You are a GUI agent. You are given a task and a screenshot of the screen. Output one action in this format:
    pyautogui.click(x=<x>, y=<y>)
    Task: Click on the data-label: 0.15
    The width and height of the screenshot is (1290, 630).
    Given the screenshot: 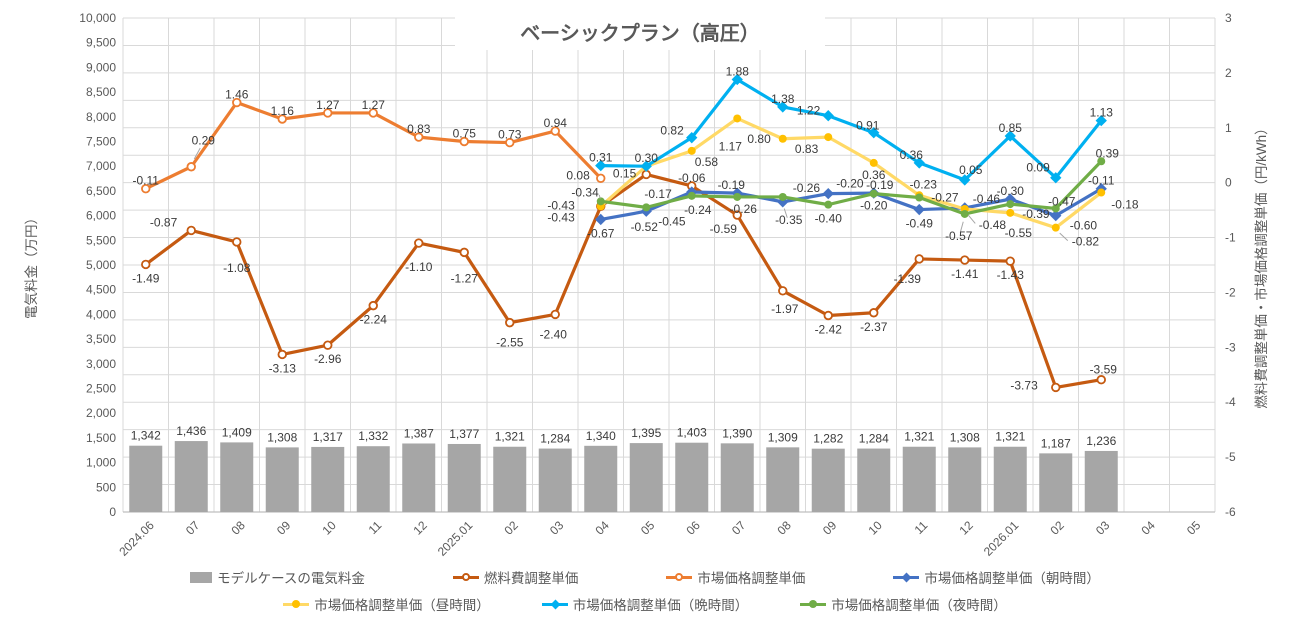 What is the action you would take?
    pyautogui.click(x=625, y=173)
    